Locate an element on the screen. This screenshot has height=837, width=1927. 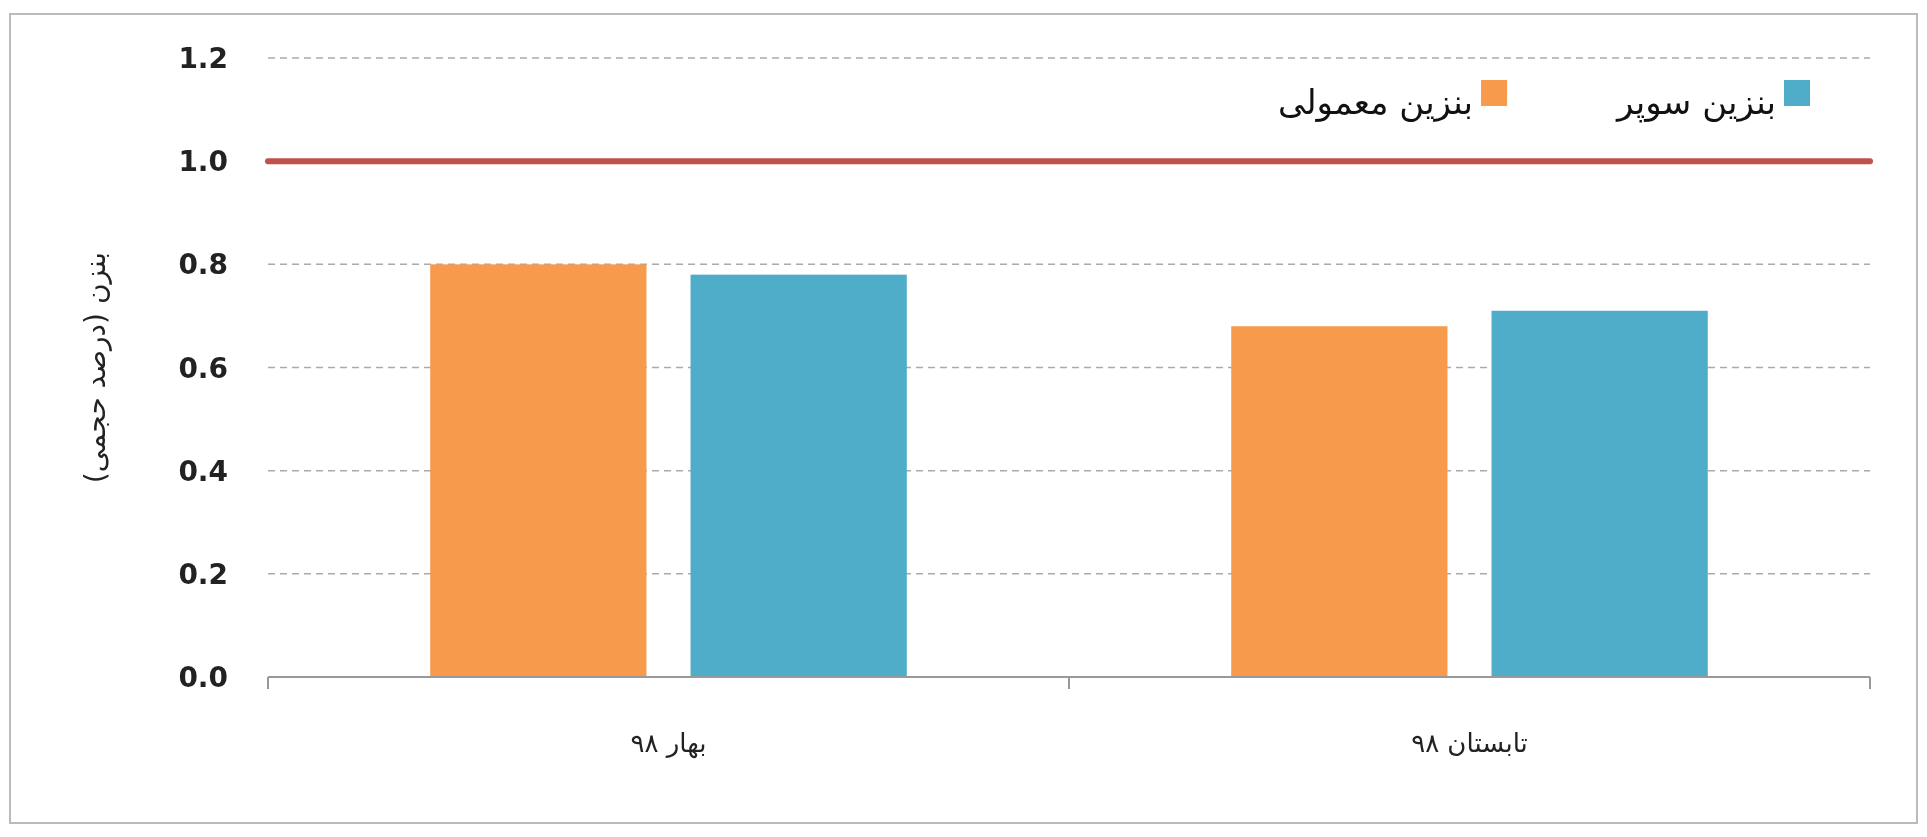
y-tick-label: 0.2 is located at coordinates (203, 574).